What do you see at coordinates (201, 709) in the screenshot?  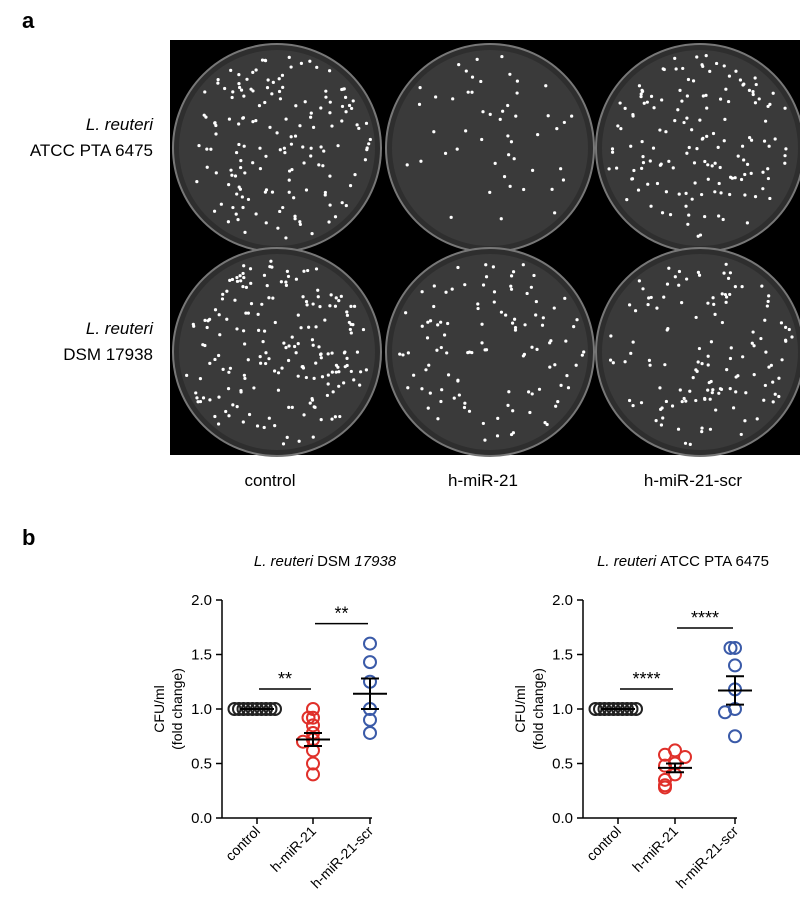 I see `y-tick-label: 1.0` at bounding box center [201, 709].